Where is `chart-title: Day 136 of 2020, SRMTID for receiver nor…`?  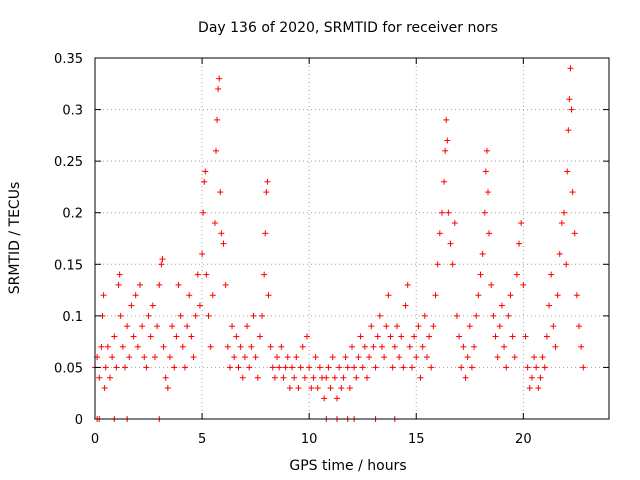 chart-title: Day 136 of 2020, SRMTID for receiver nor… is located at coordinates (348, 28).